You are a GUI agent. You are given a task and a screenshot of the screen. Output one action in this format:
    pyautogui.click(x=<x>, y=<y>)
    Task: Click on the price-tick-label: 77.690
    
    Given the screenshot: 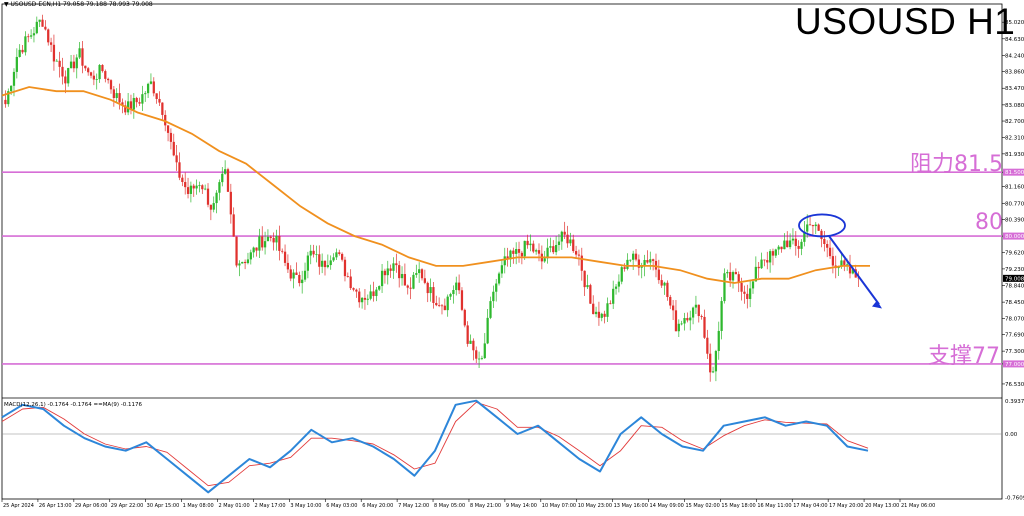 What is the action you would take?
    pyautogui.click(x=1014, y=336)
    